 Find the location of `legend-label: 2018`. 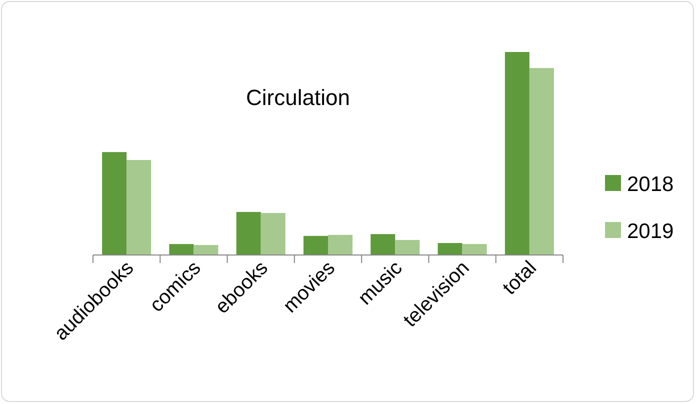

legend-label: 2018 is located at coordinates (650, 184).